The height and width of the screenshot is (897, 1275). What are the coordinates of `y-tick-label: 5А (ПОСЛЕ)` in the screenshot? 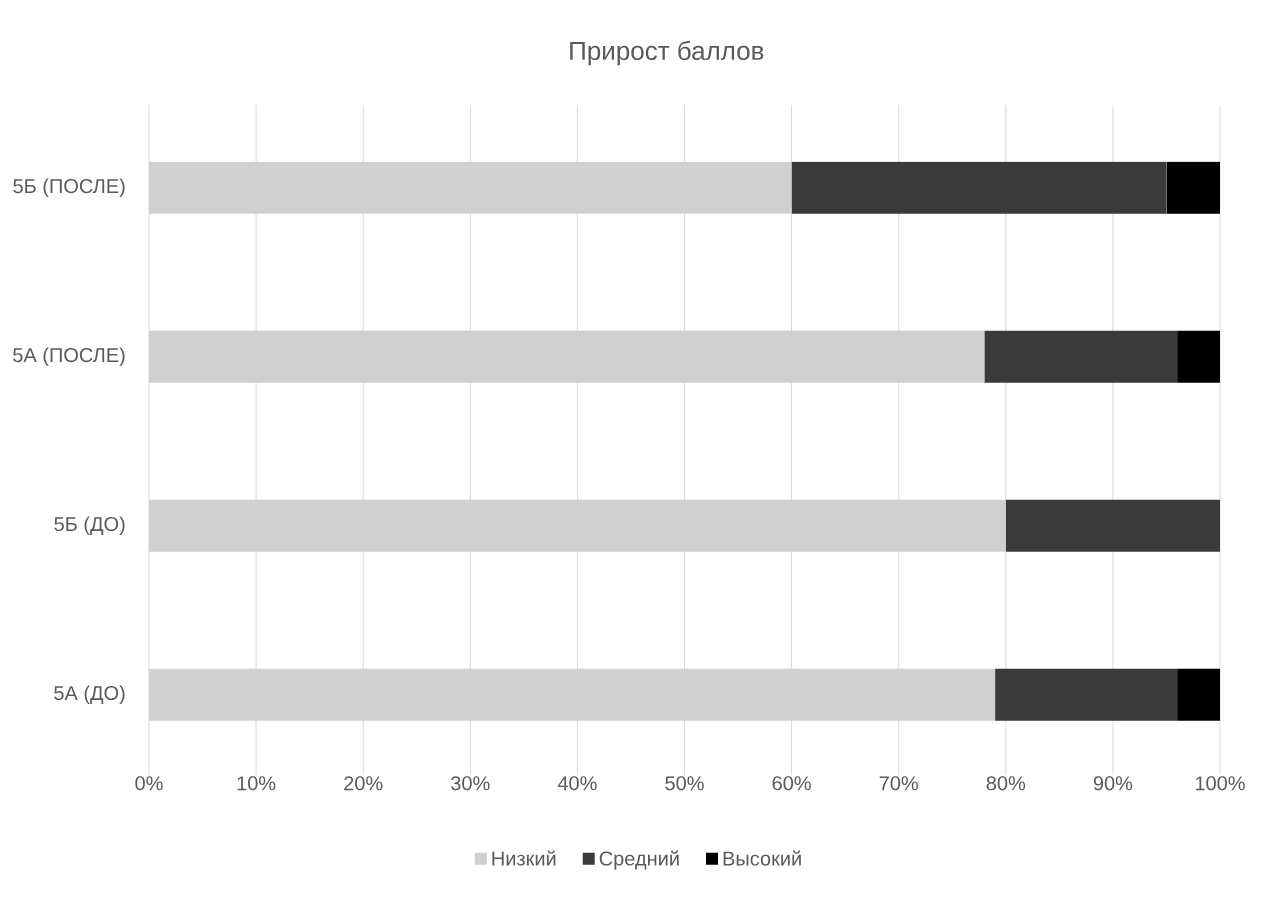 It's located at (69, 357).